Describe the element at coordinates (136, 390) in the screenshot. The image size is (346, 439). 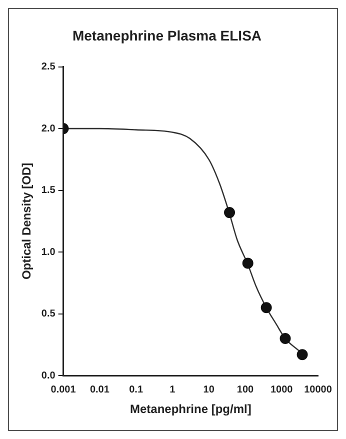
I see `x-tick-label: 0.1` at that location.